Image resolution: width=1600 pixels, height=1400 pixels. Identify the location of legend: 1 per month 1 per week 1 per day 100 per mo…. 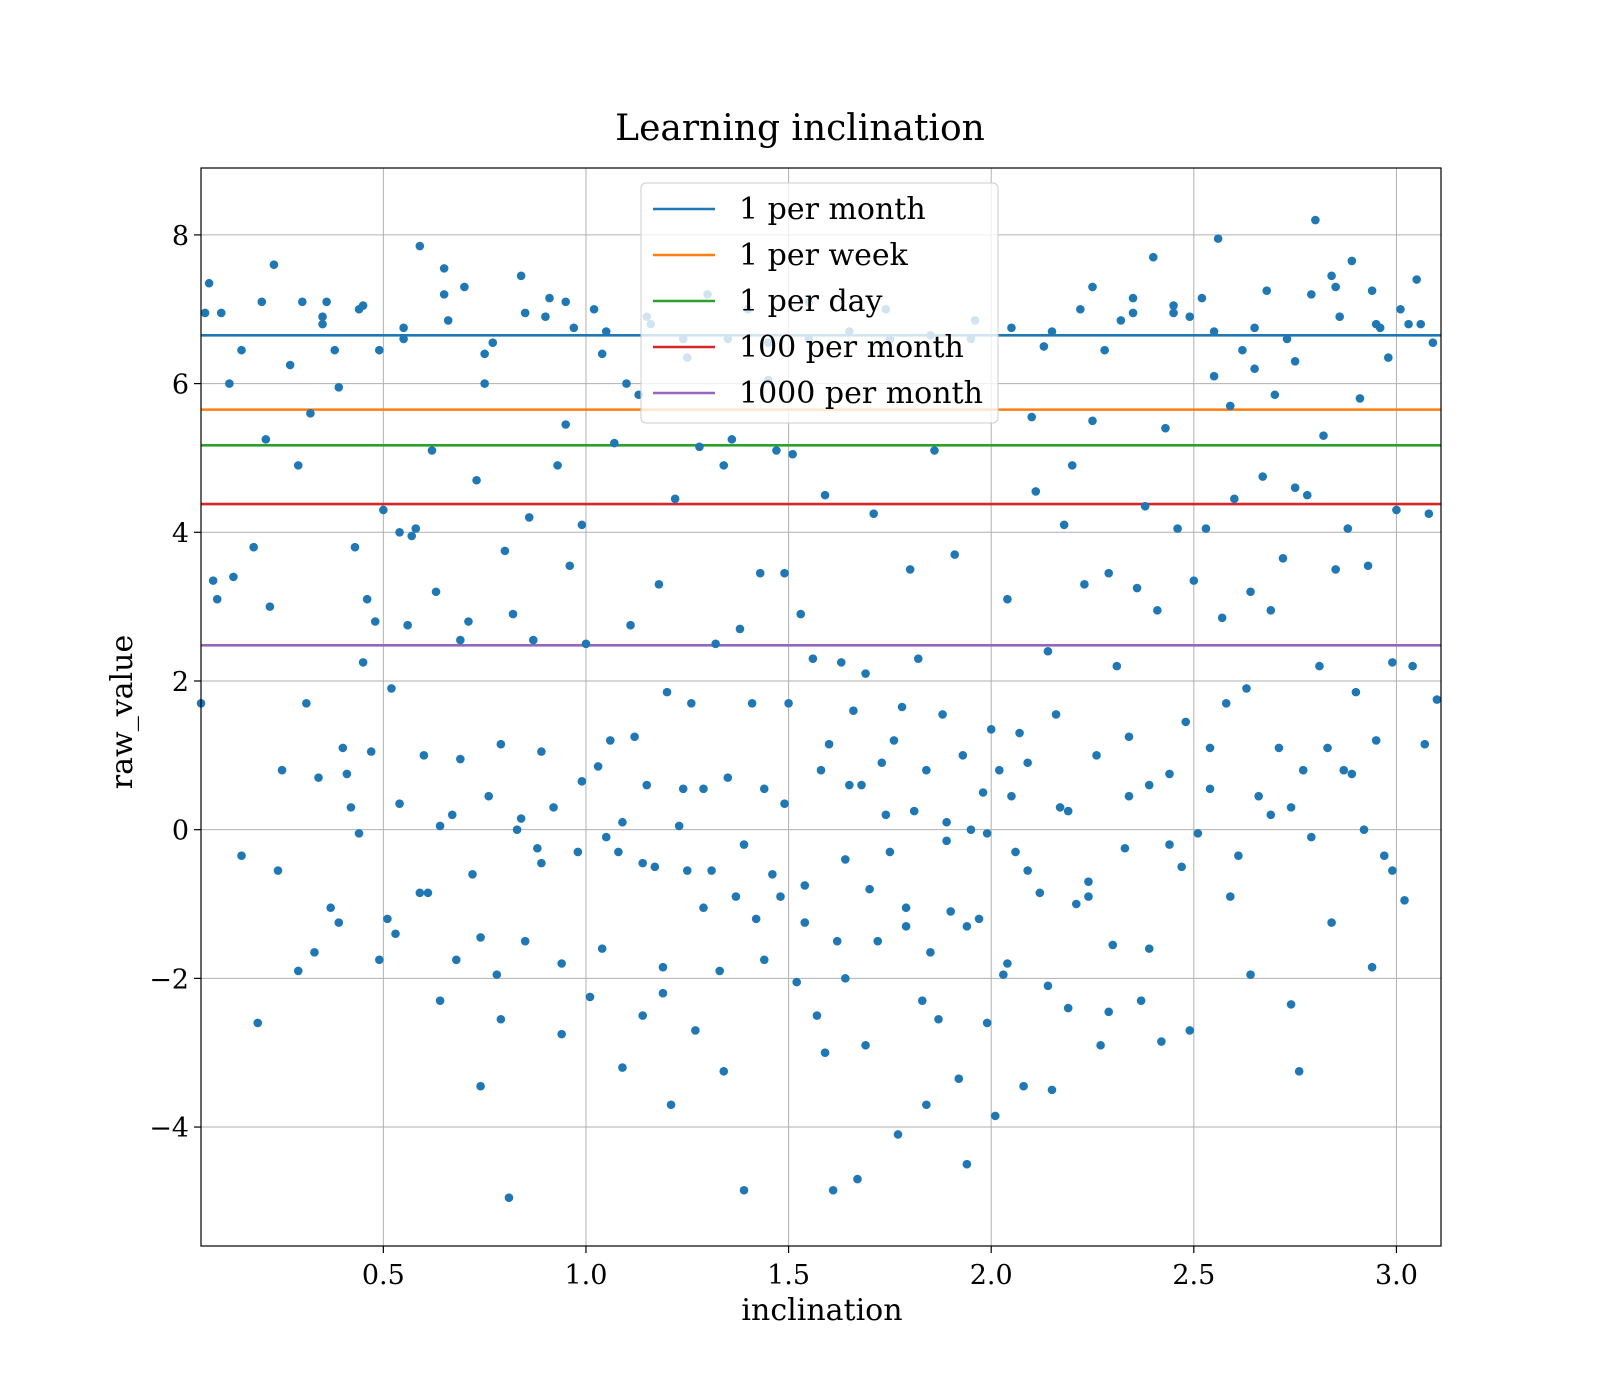
(819, 303).